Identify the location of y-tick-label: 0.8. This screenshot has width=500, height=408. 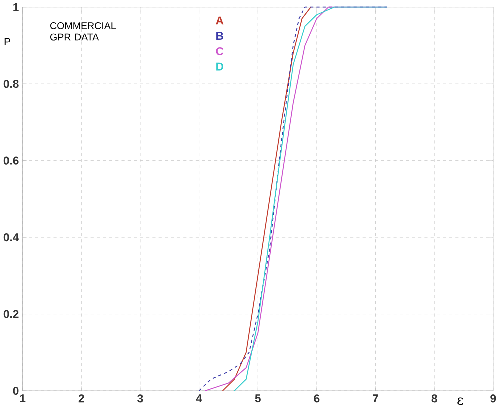
(11, 84).